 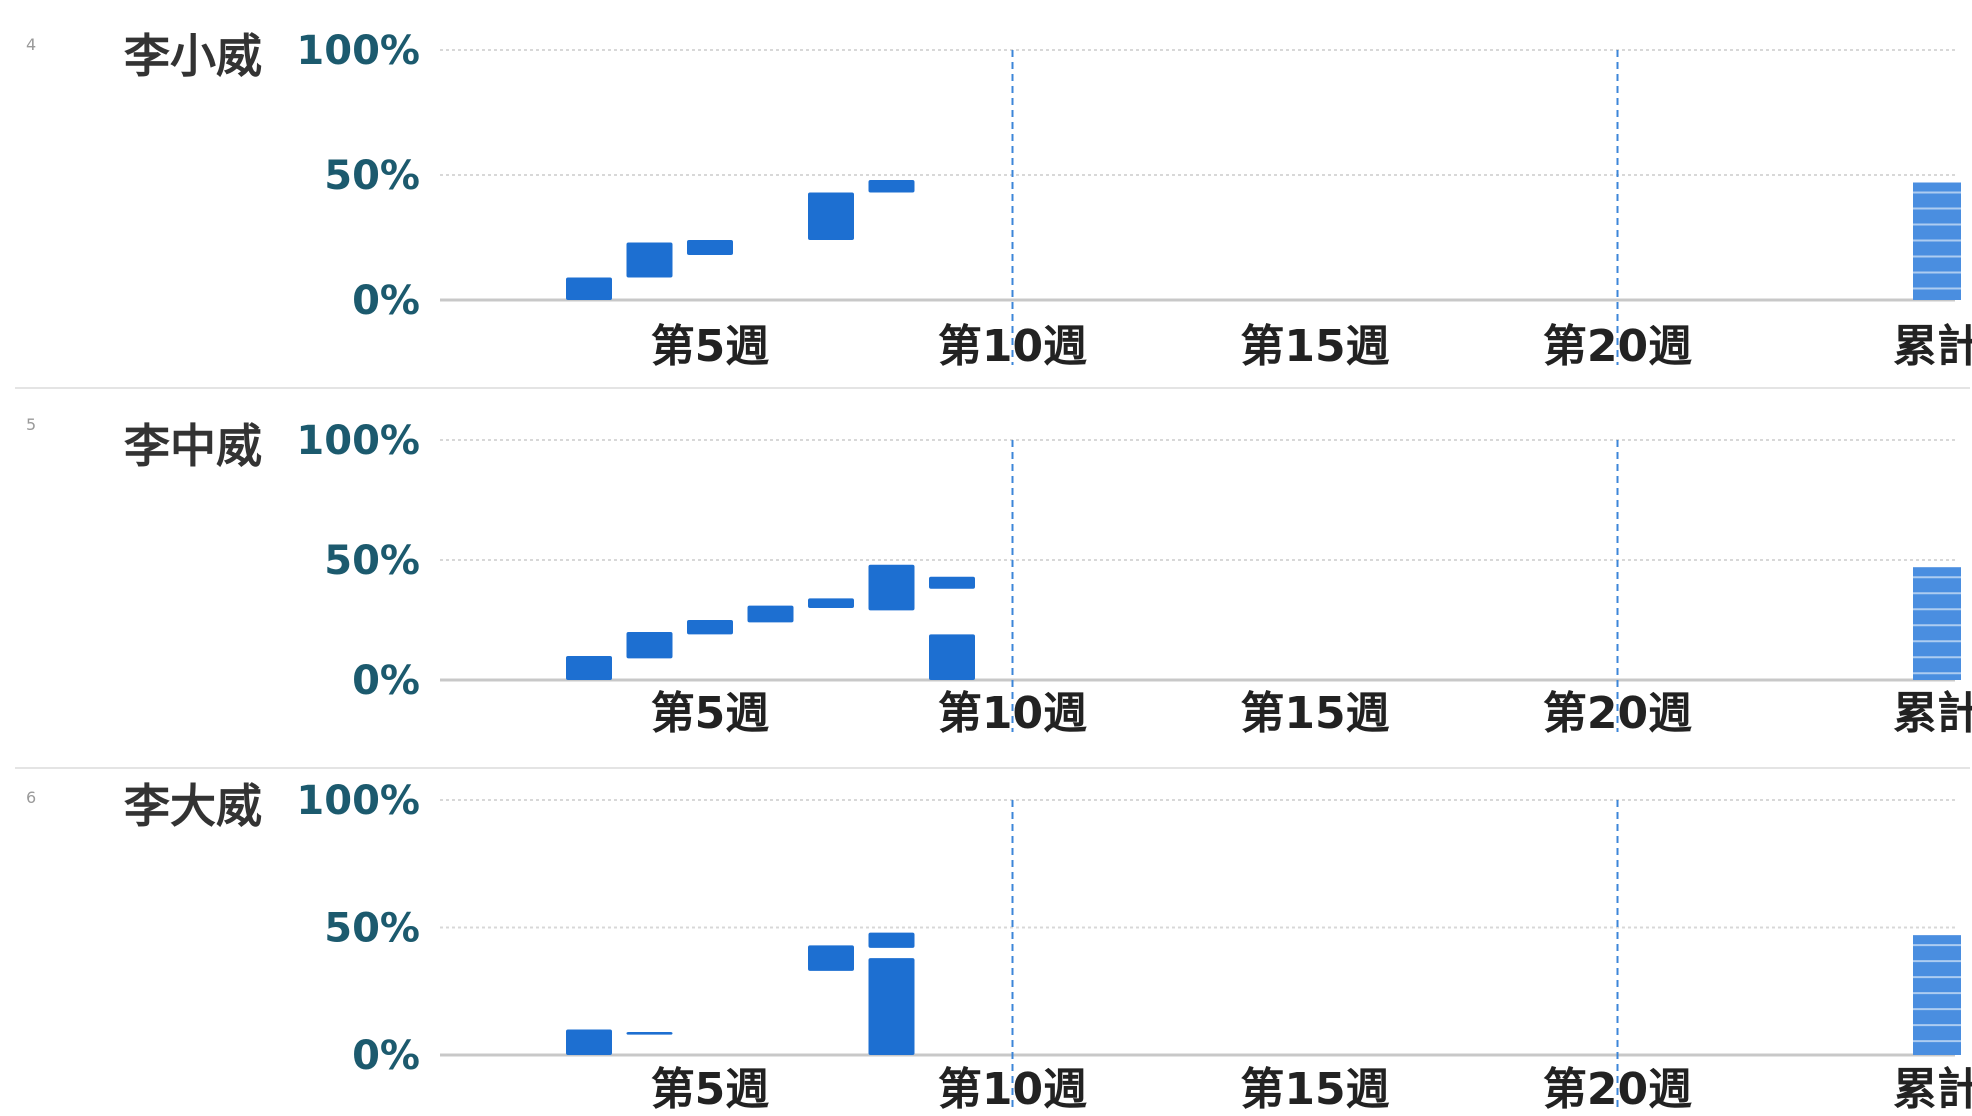 What do you see at coordinates (193, 446) in the screenshot?
I see `person-name: 李中威` at bounding box center [193, 446].